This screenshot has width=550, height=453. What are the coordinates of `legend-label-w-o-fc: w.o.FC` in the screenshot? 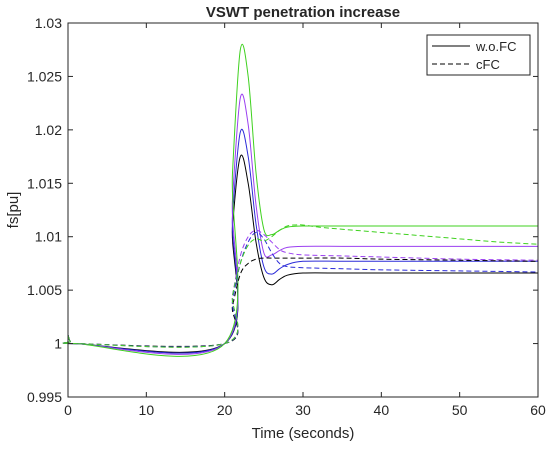 It's located at (495, 46).